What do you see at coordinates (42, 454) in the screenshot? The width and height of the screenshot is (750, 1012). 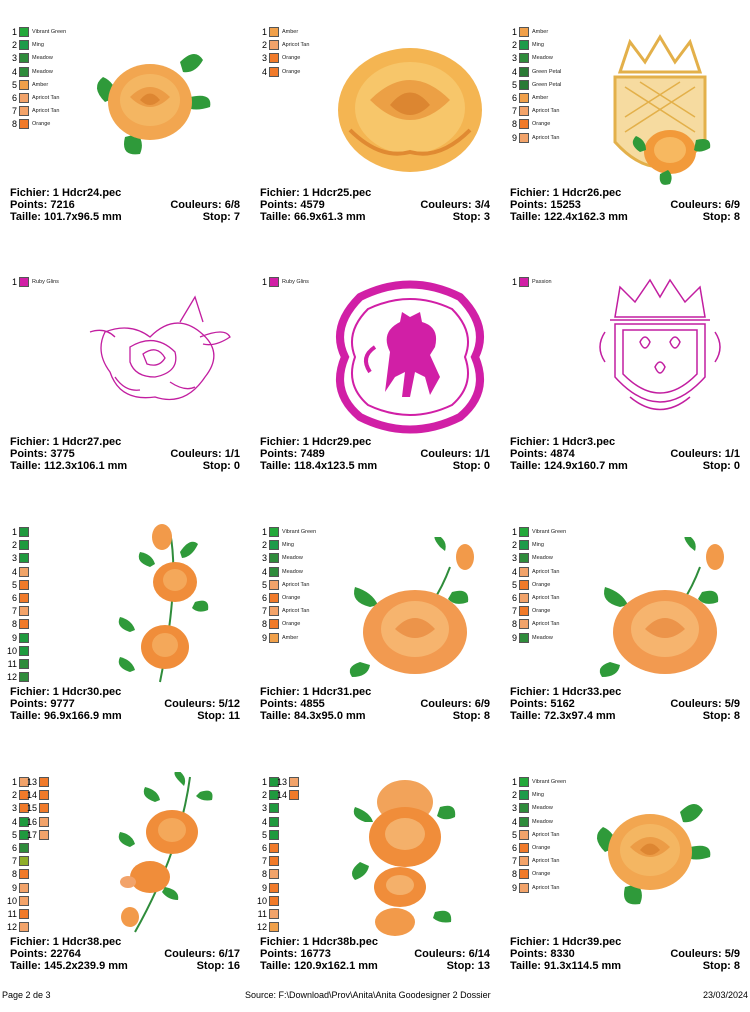 I see `stitch-points: Points: 3775` at bounding box center [42, 454].